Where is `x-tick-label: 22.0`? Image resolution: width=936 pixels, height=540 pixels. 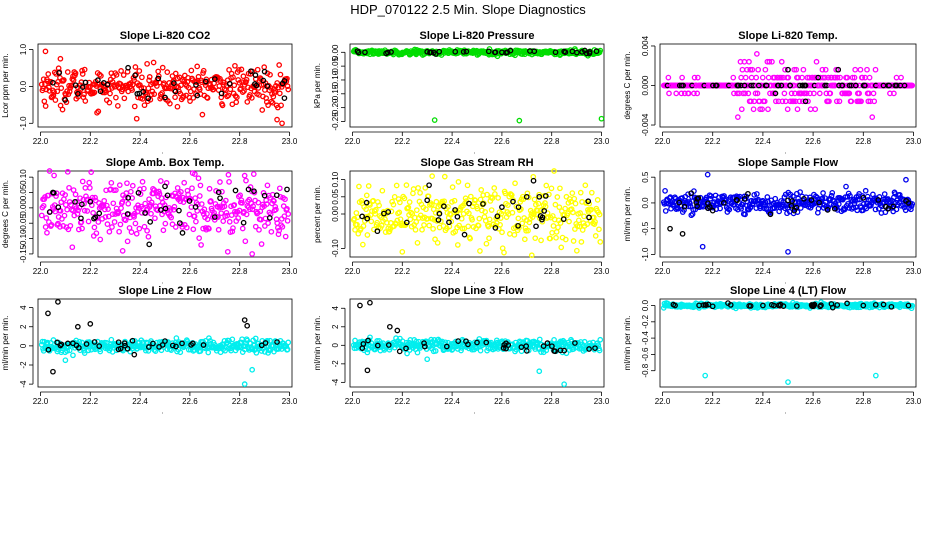 x-tick-label: 22.0 is located at coordinates (663, 271).